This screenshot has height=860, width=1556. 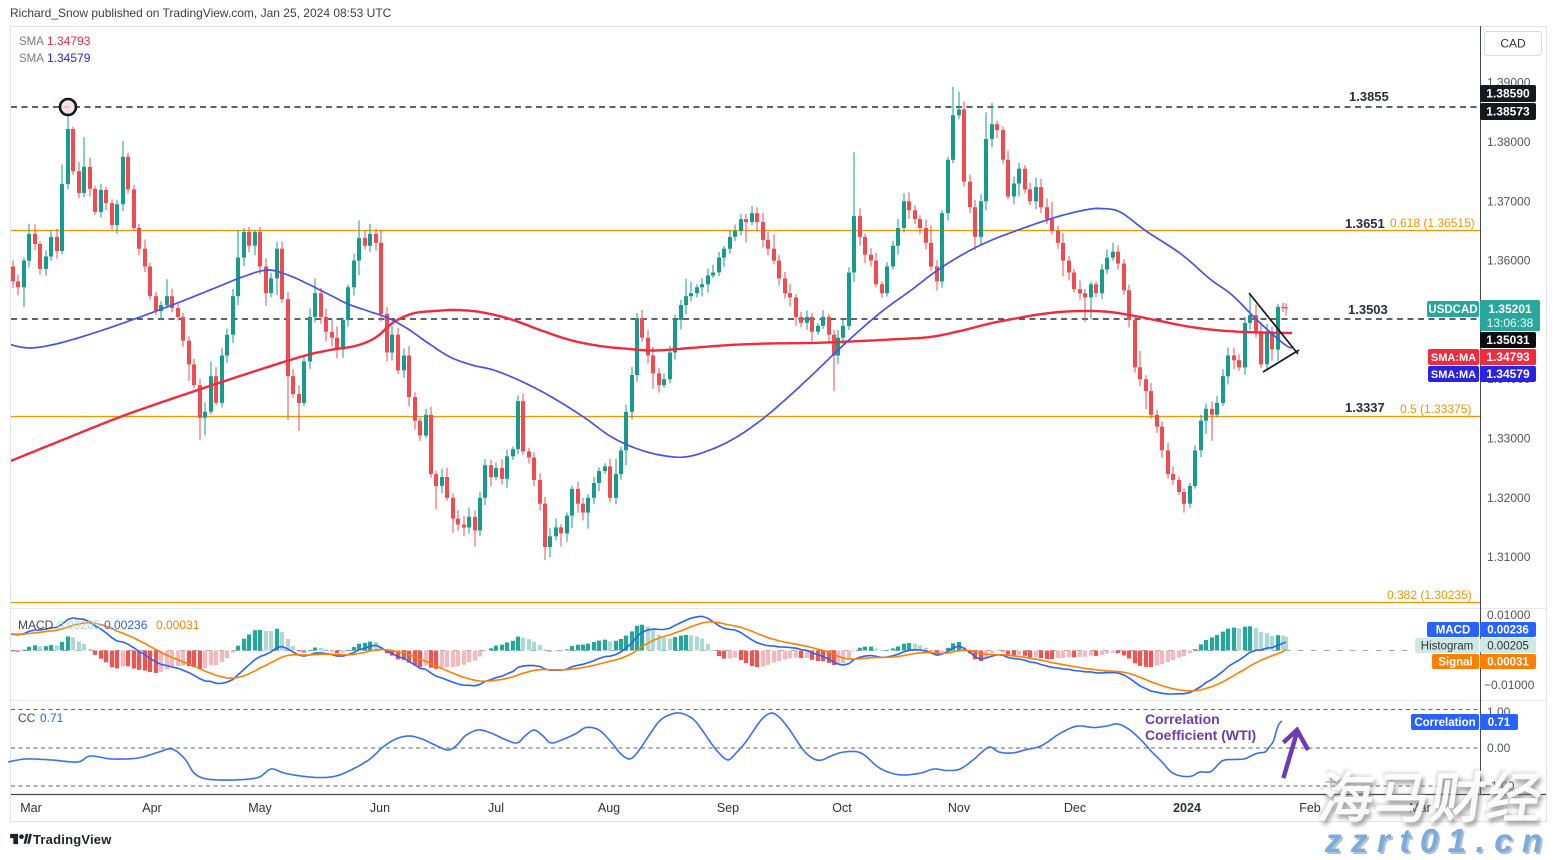 I want to click on svg-text: 1.33000, so click(x=1509, y=439).